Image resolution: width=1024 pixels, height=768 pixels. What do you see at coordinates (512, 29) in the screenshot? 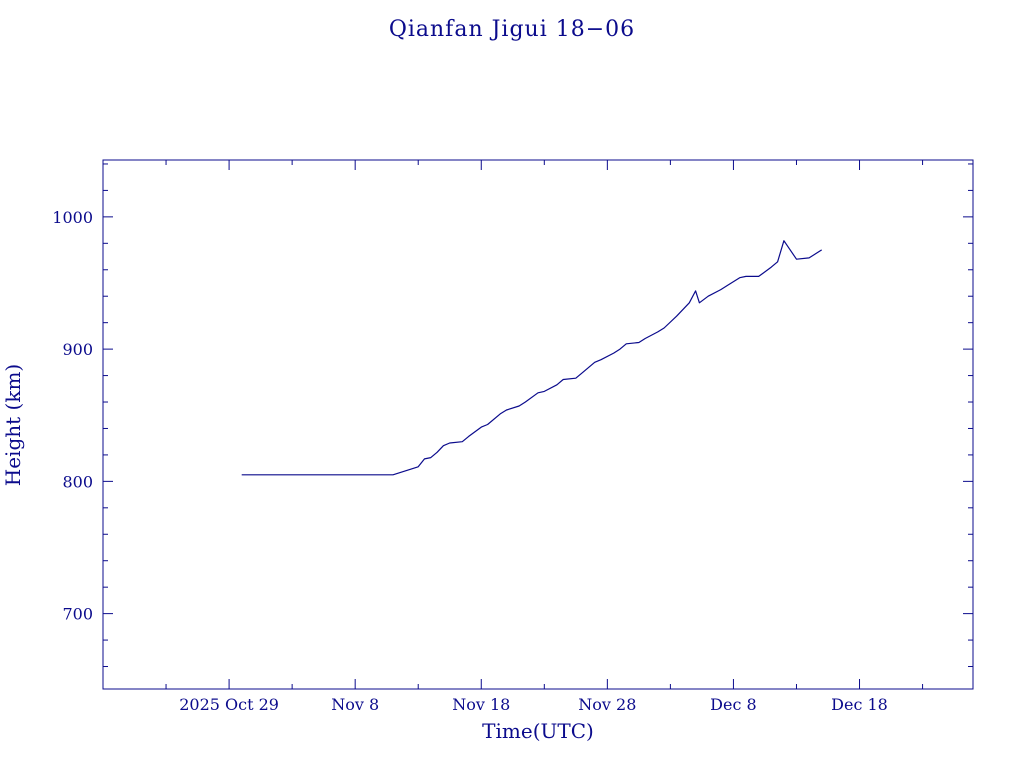
I see `chart-title: Qianfan Jigui 18−06` at bounding box center [512, 29].